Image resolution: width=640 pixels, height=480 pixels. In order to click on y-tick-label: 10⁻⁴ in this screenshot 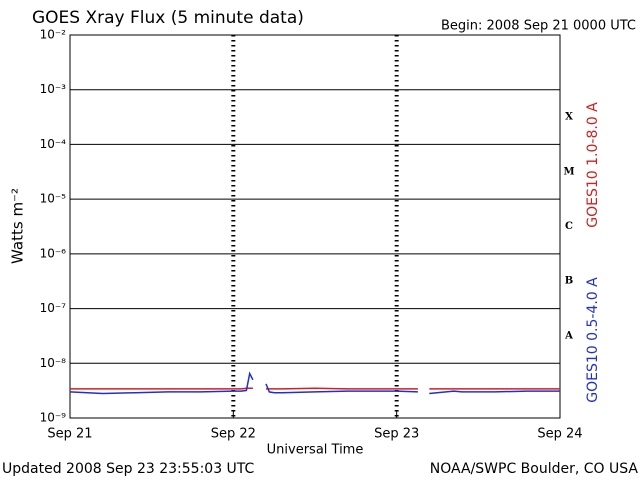, I will do `click(53, 144)`.